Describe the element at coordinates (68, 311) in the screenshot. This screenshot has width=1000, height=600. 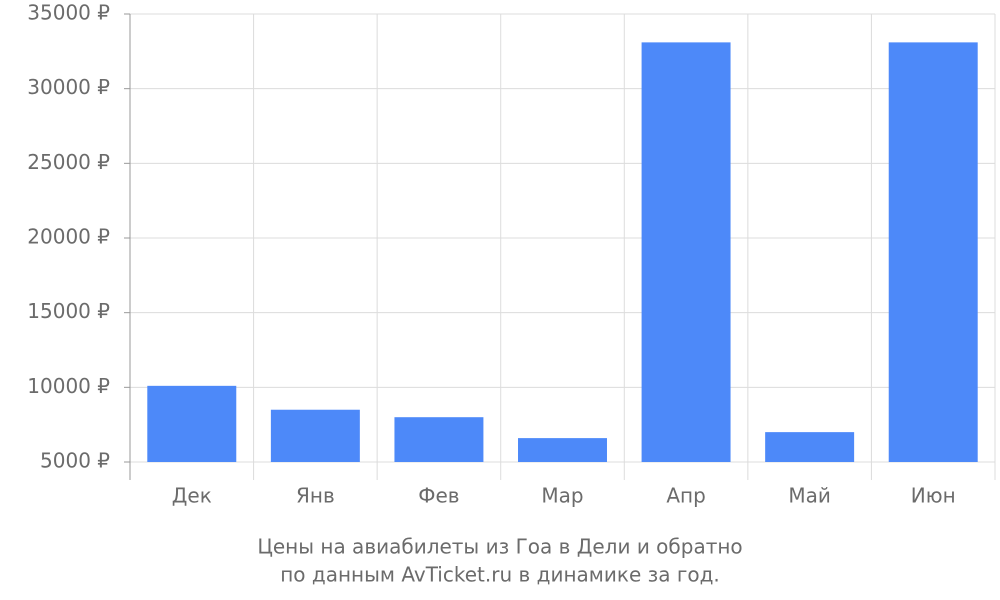
I see `y-tick-label: 15000 ₽` at that location.